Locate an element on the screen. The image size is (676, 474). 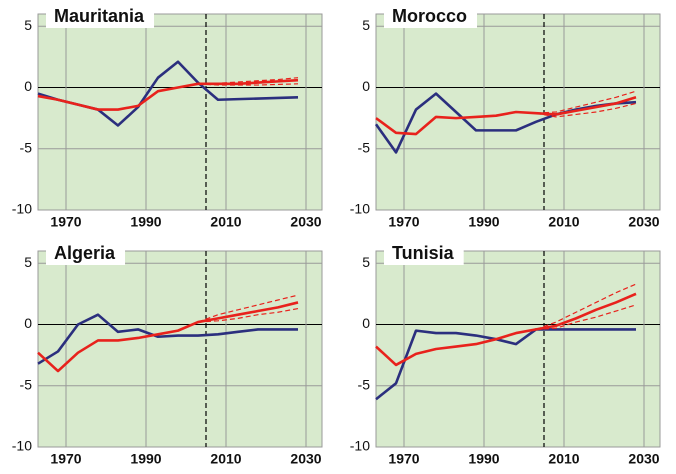
panel-title: Tunisia is located at coordinates (423, 253).